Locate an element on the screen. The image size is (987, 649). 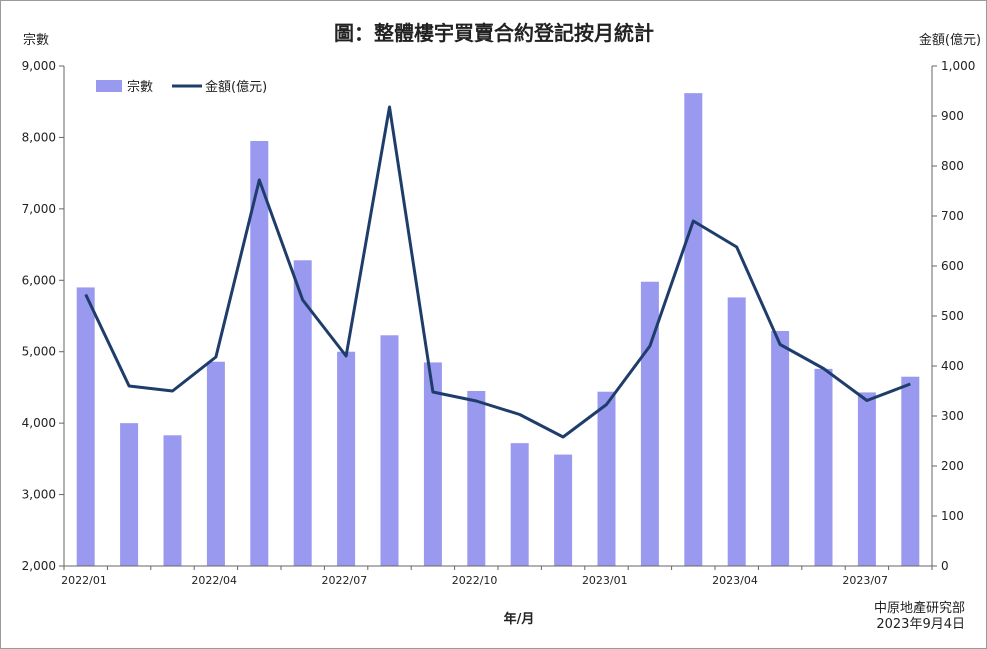
right-tick-label: 500 is located at coordinates (952, 316).